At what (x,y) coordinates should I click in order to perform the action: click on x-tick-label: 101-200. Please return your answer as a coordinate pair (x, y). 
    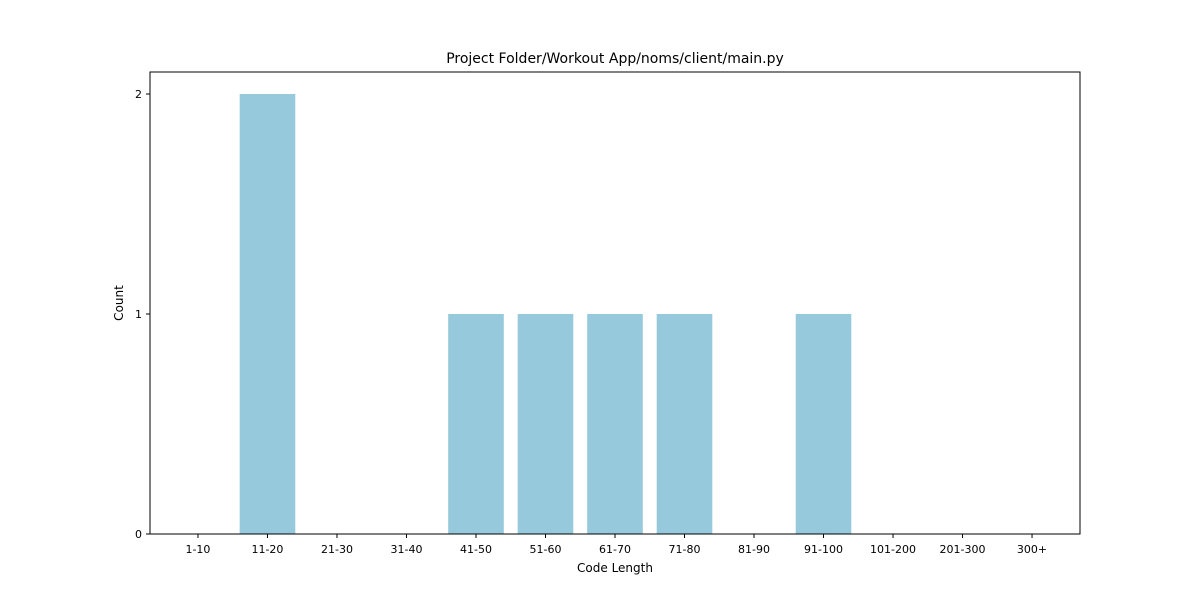
    Looking at the image, I should click on (893, 549).